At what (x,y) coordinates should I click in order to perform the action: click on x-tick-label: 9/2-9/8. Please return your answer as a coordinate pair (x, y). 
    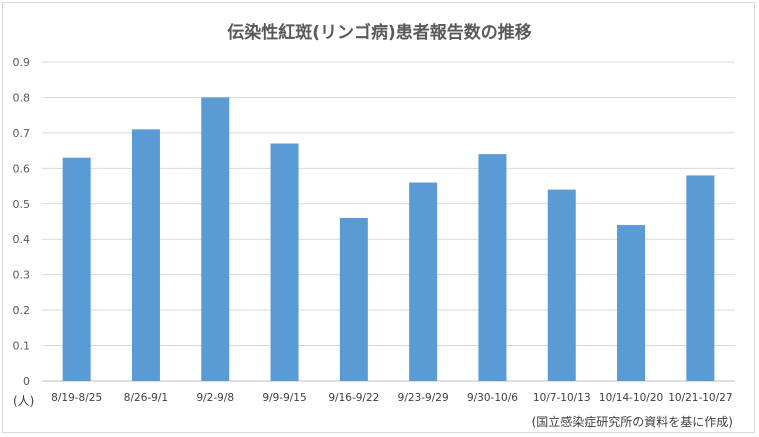
    Looking at the image, I should click on (215, 398).